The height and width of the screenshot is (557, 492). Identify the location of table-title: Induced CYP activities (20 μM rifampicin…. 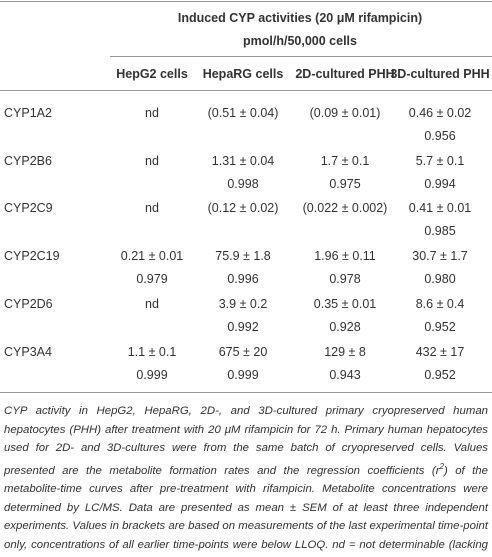
(300, 18).